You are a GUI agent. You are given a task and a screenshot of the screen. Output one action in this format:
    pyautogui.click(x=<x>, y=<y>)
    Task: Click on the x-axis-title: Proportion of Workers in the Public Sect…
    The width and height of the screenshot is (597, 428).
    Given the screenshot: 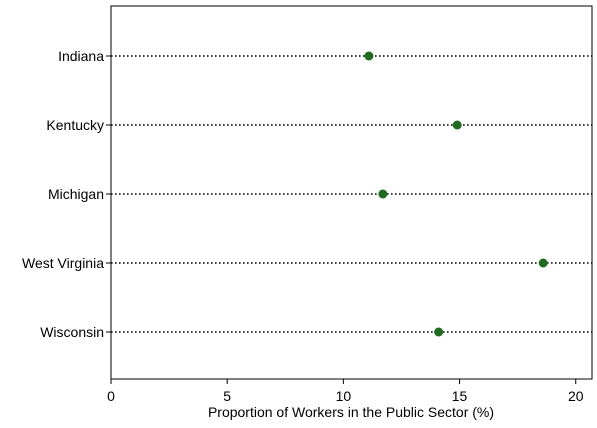 What is the action you would take?
    pyautogui.click(x=351, y=412)
    